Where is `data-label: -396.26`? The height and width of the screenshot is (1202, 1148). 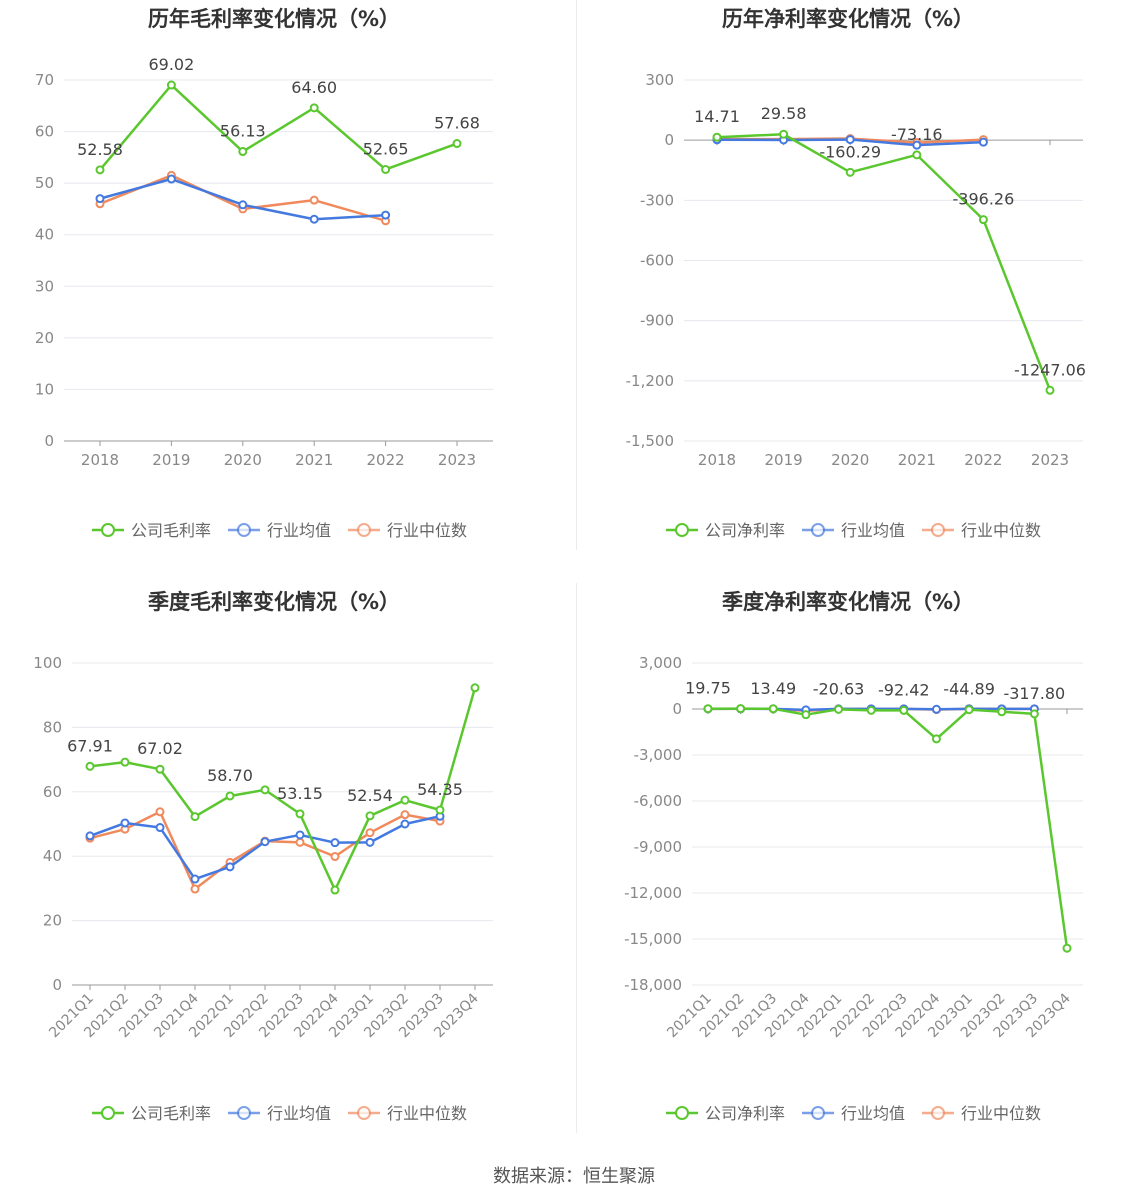 data-label: -396.26 is located at coordinates (984, 199).